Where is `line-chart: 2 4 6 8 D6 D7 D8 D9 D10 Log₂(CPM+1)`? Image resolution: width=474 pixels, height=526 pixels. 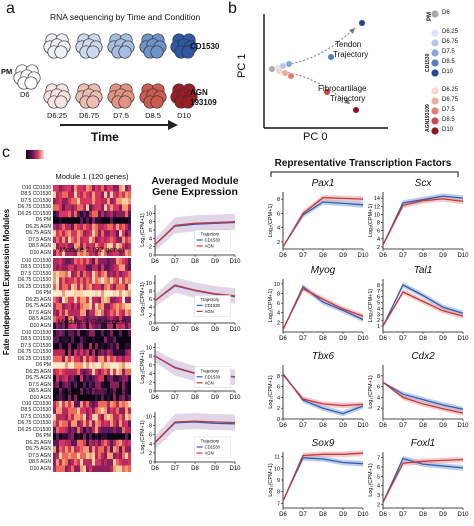 line-chart: 2 4 6 8 D6 D7 D8 D9 D10 Log₂(CPM+1) is located at coordinates (318, 225).